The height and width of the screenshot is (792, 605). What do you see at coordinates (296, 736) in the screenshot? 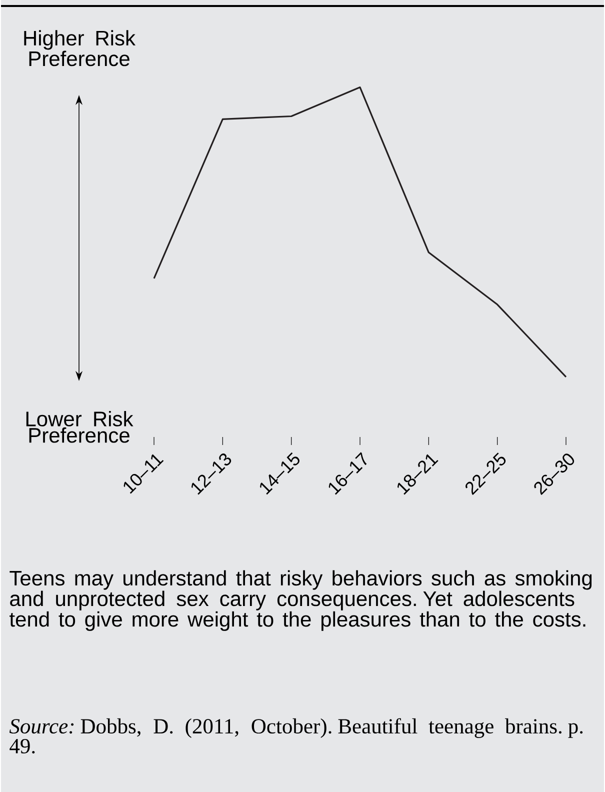
I see `text: Source: Dobbs, D. (2011, October). Beautiful teenage brains. p. 49.` at bounding box center [296, 736].